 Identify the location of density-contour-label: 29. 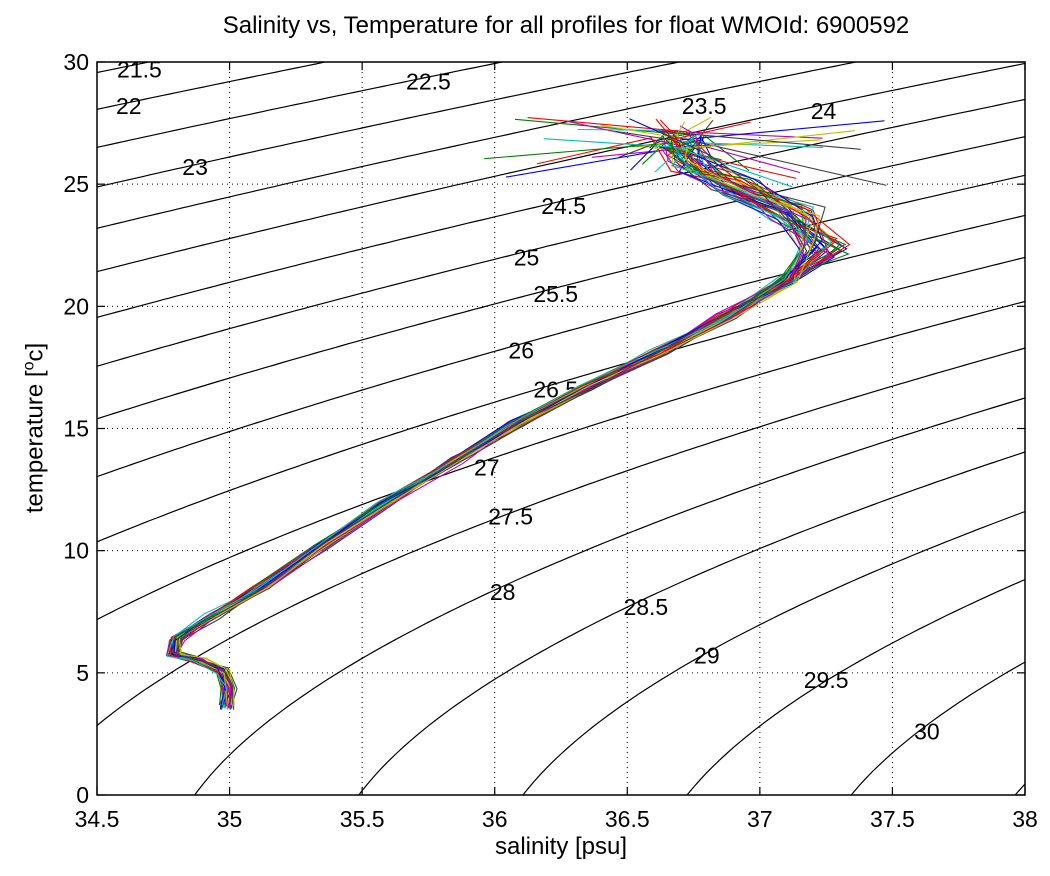
(707, 656).